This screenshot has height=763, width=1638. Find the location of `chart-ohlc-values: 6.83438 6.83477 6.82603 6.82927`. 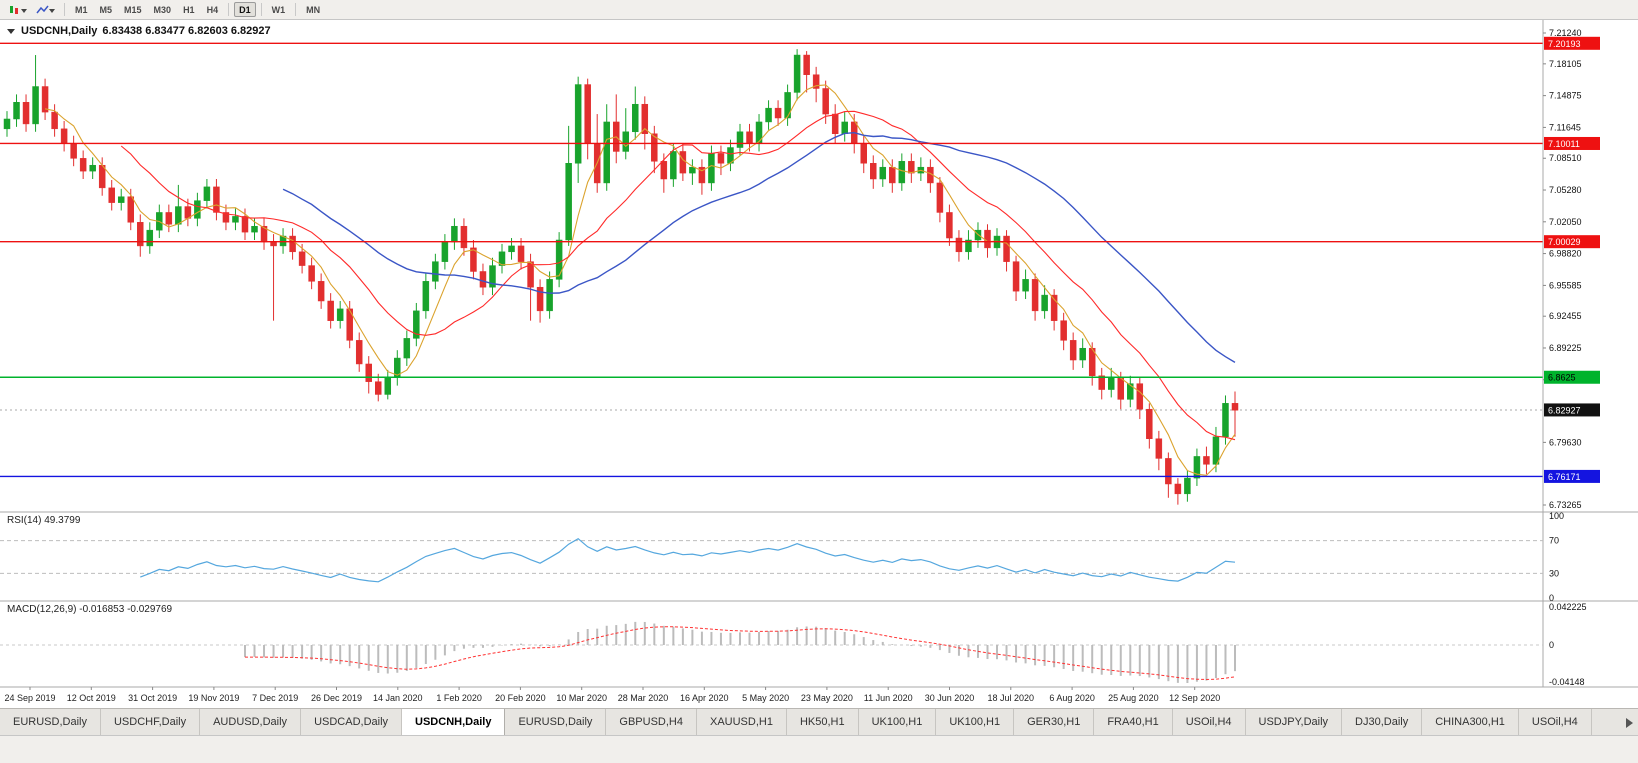

chart-ohlc-values: 6.83438 6.83477 6.82603 6.82927 is located at coordinates (186, 31).